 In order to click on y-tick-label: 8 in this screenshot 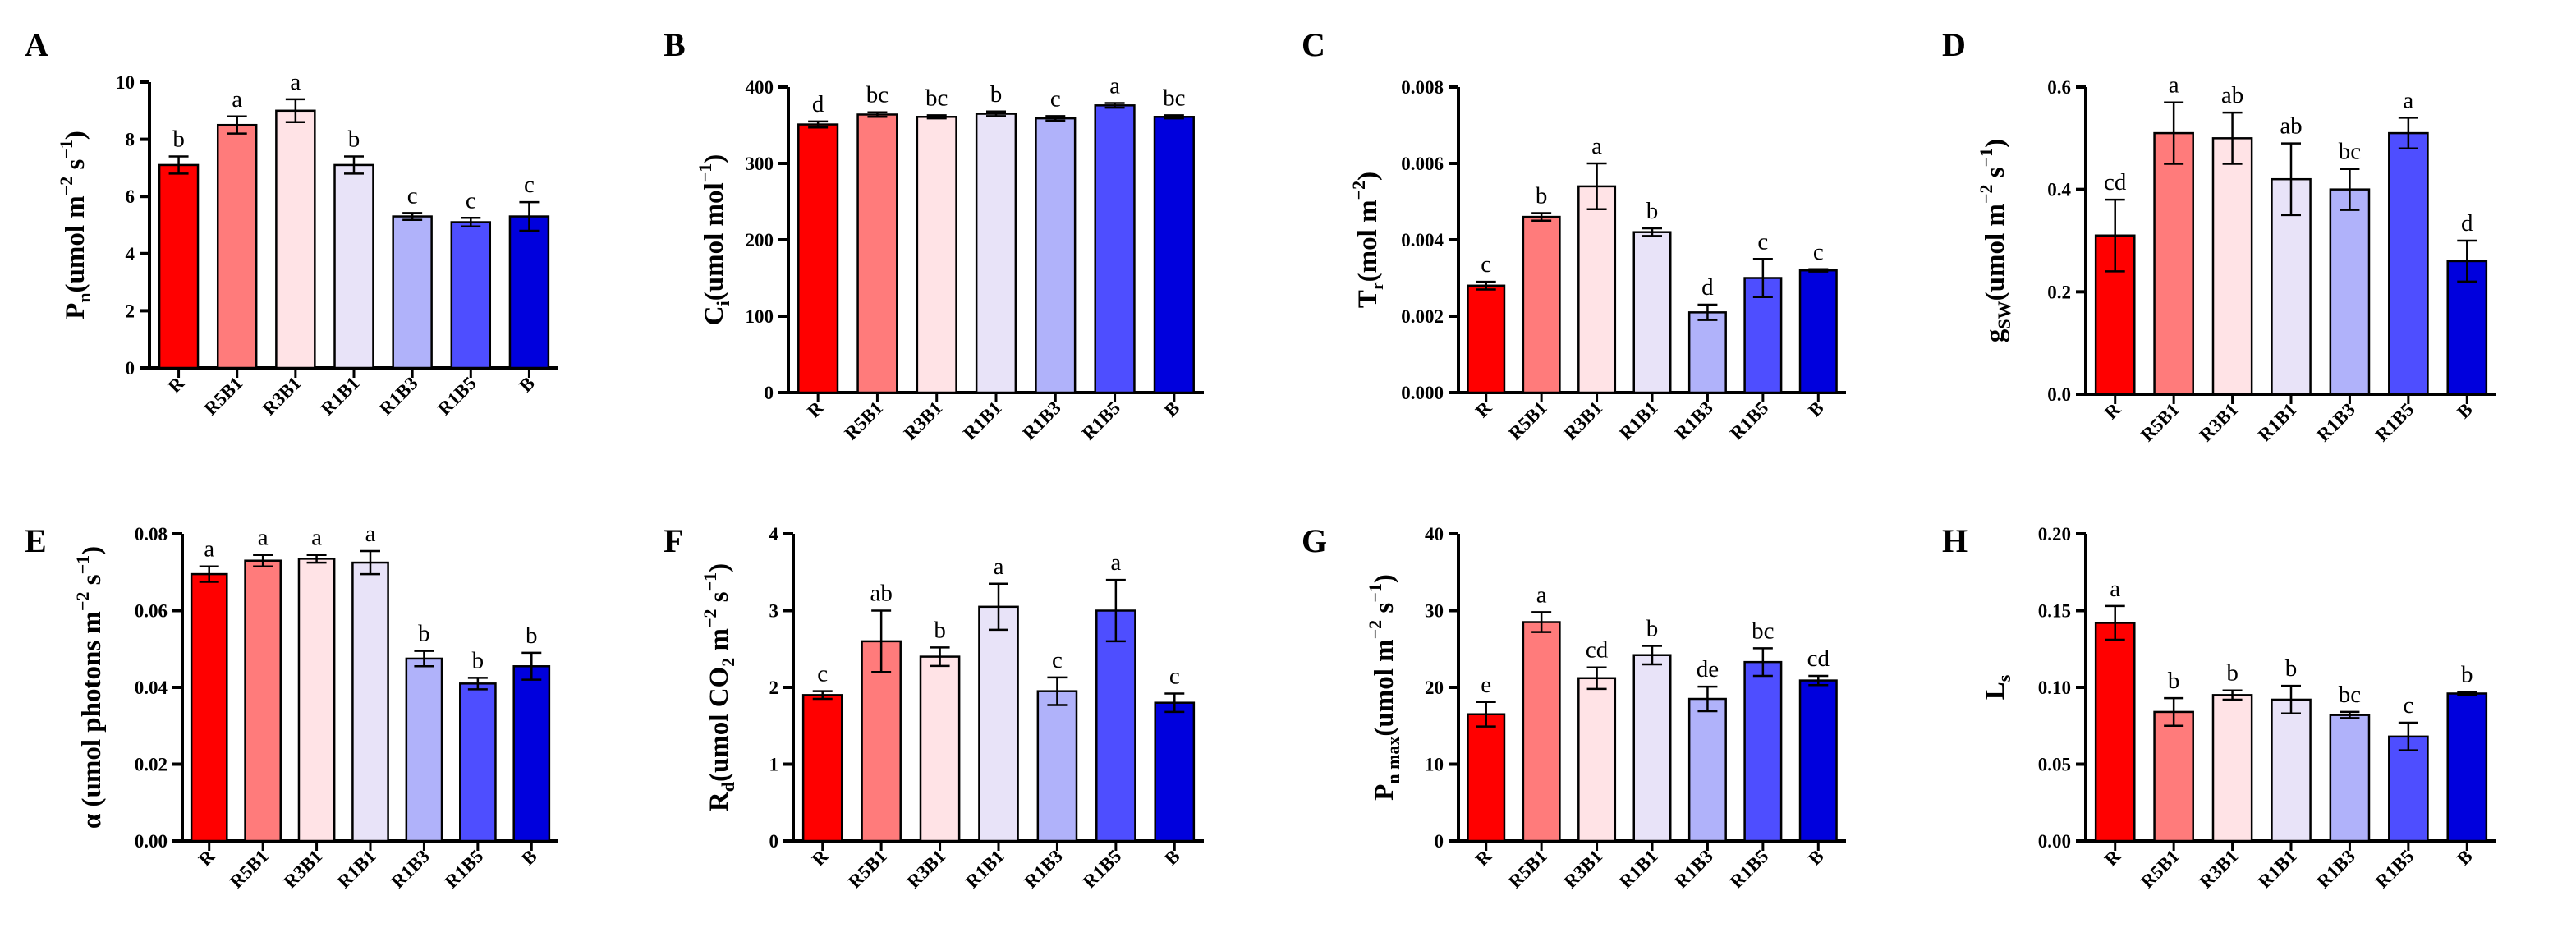, I will do `click(130, 140)`.